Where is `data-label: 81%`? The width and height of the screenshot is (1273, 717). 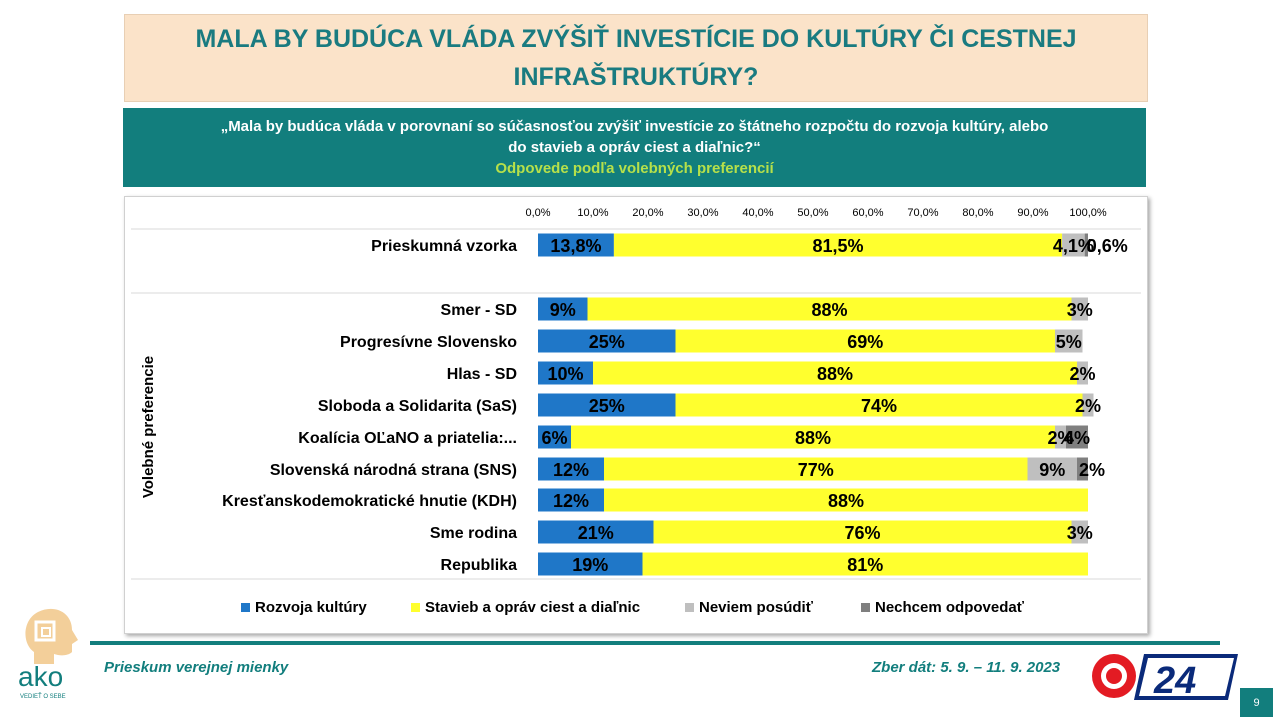 data-label: 81% is located at coordinates (865, 565).